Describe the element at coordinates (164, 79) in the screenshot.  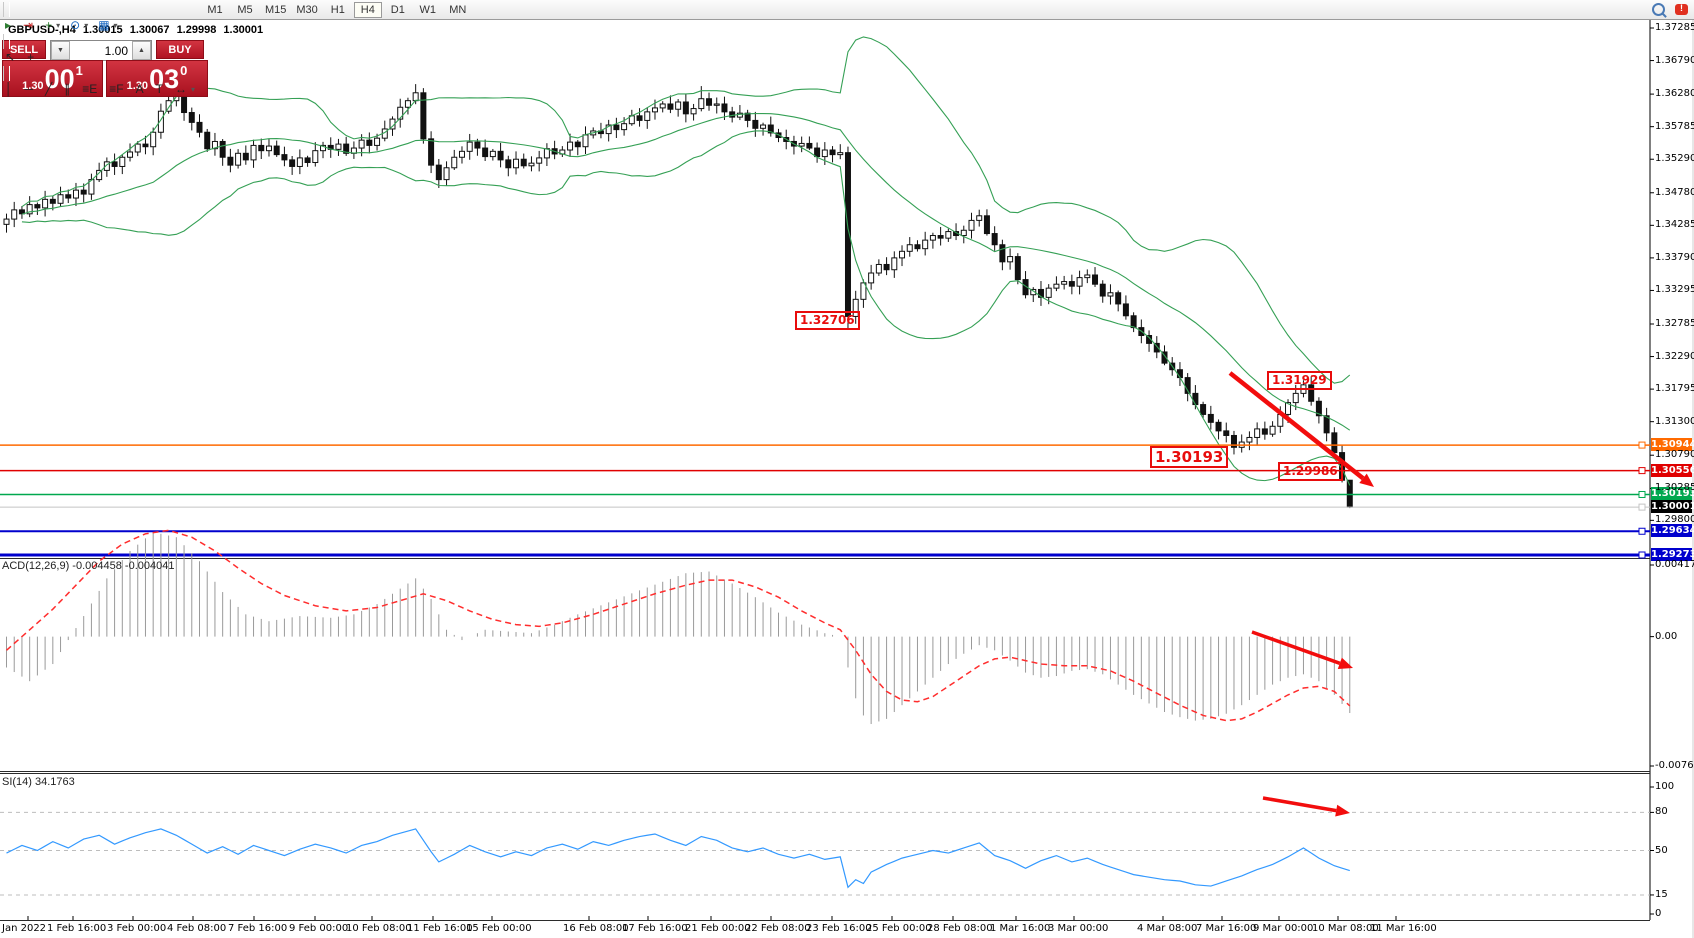
I see `buy-price-pips: 03` at that location.